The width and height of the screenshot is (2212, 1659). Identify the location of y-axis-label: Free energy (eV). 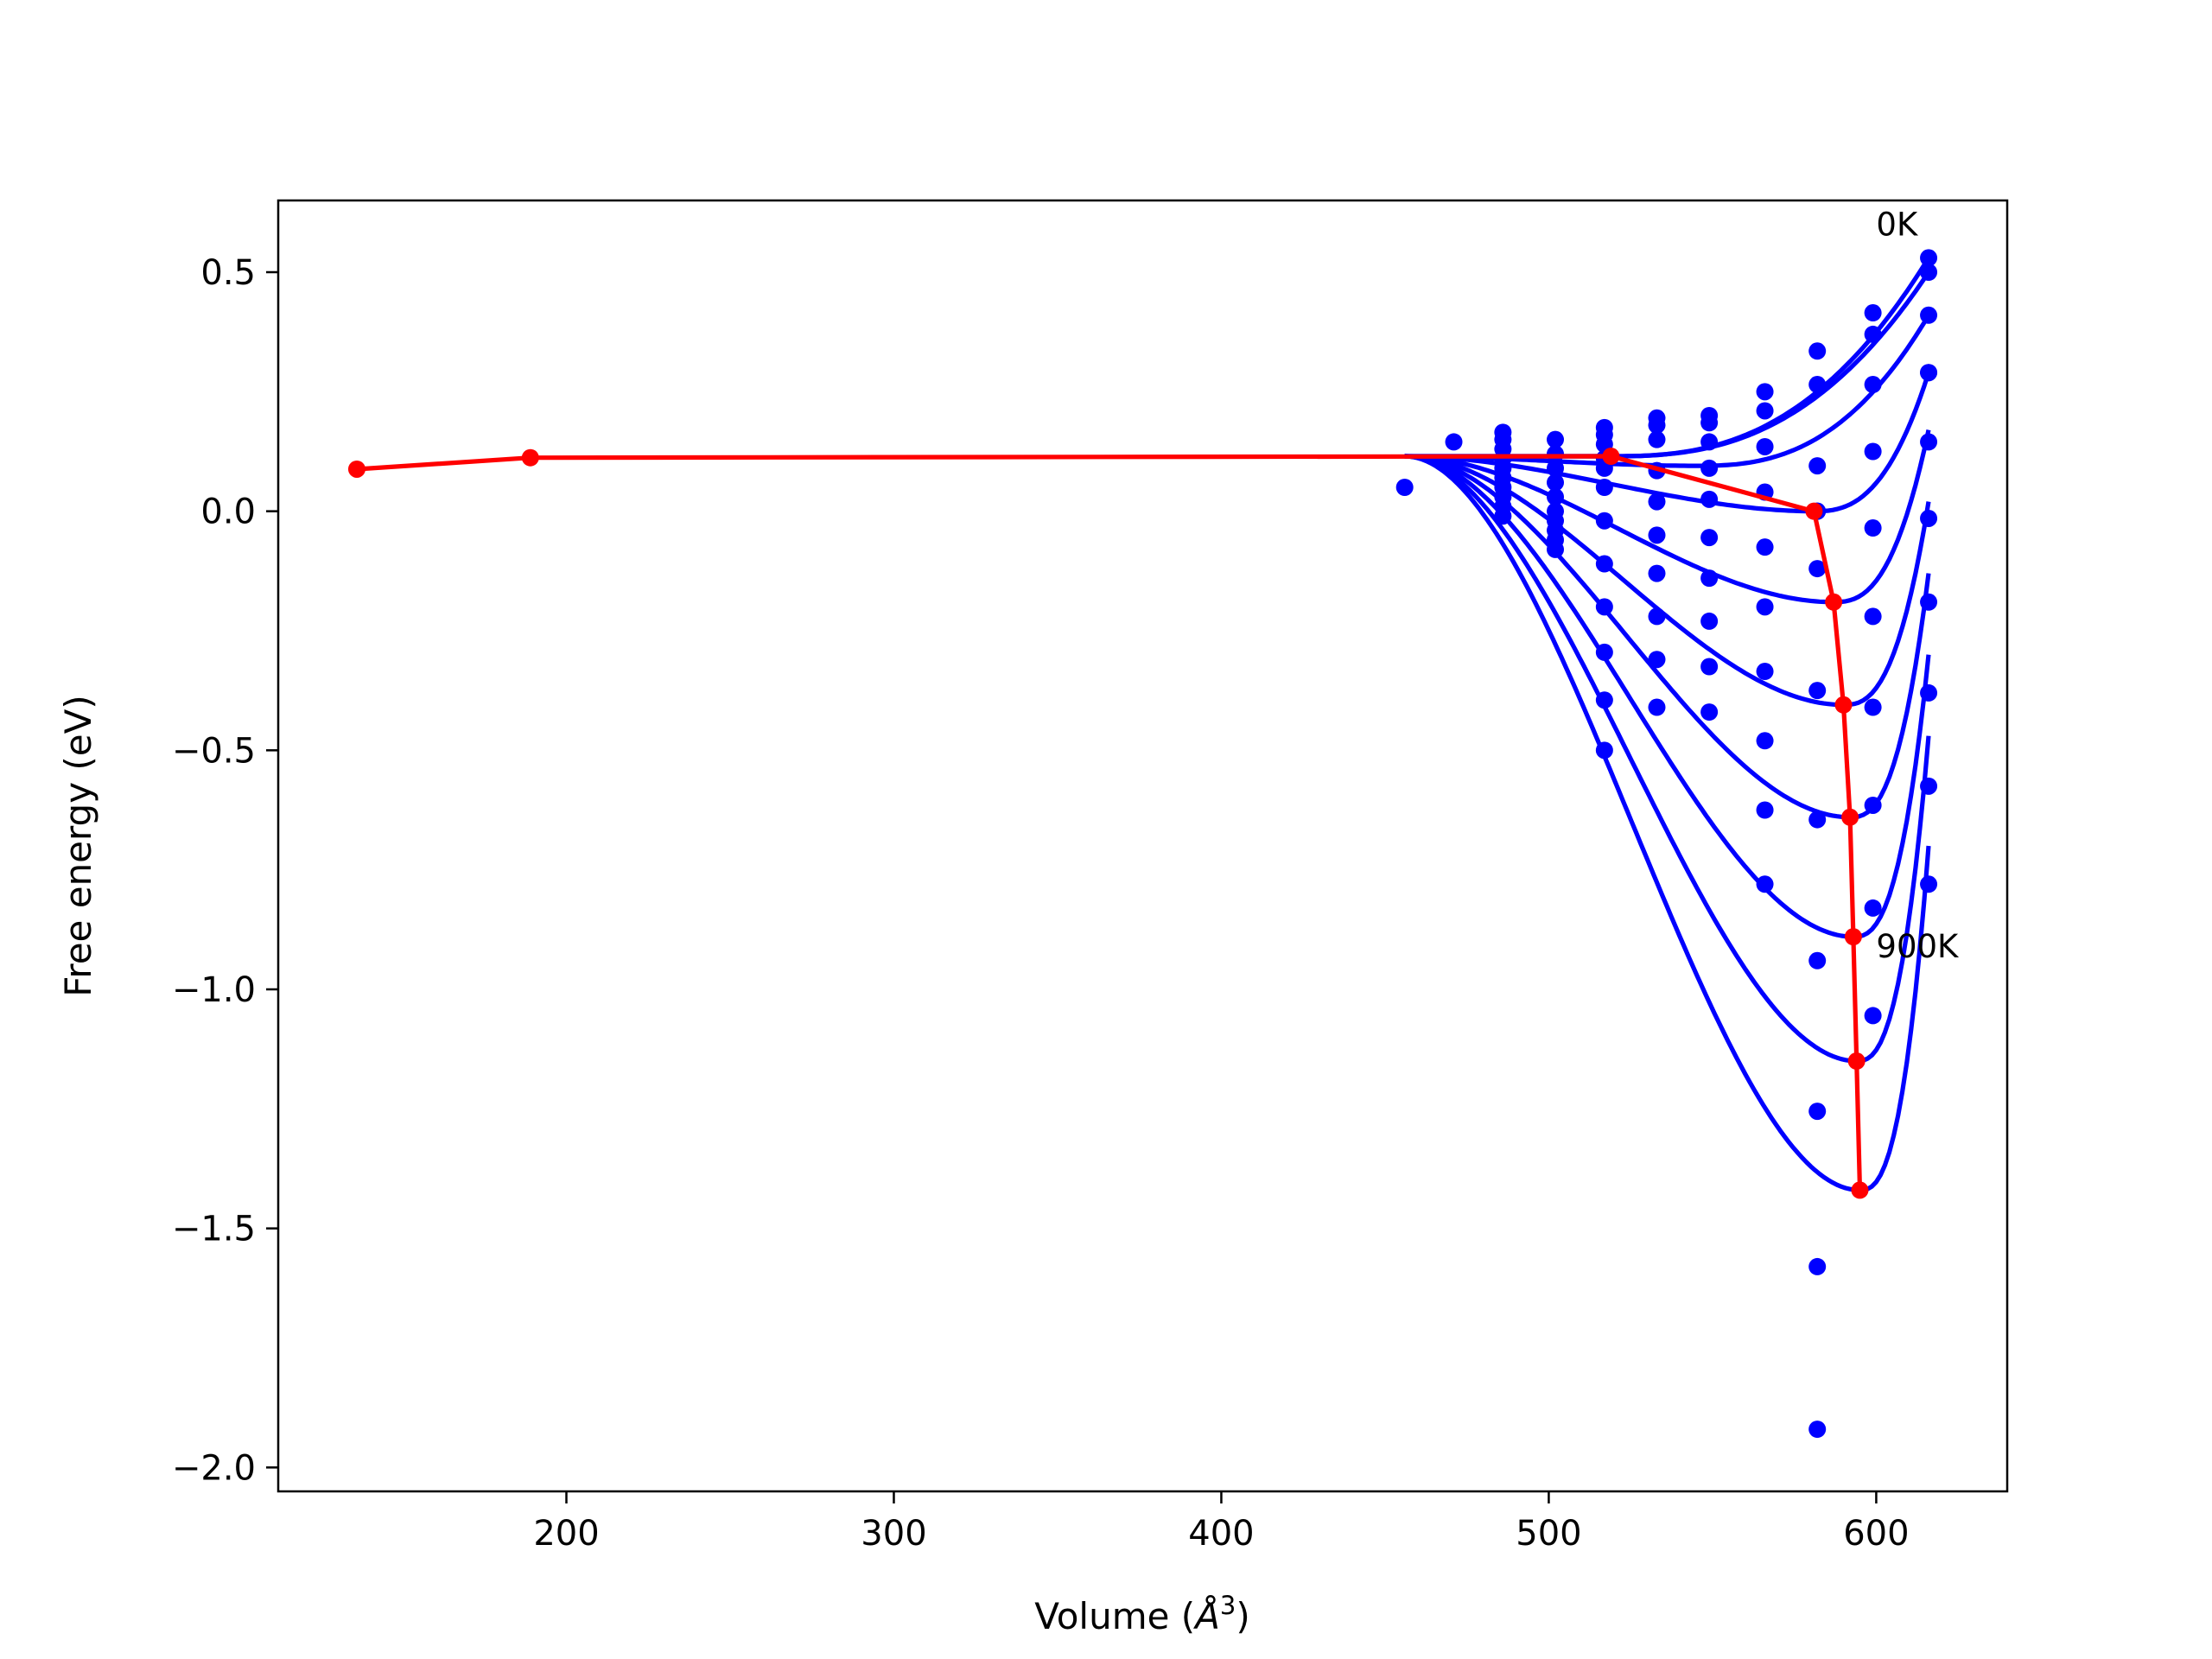
(78, 846).